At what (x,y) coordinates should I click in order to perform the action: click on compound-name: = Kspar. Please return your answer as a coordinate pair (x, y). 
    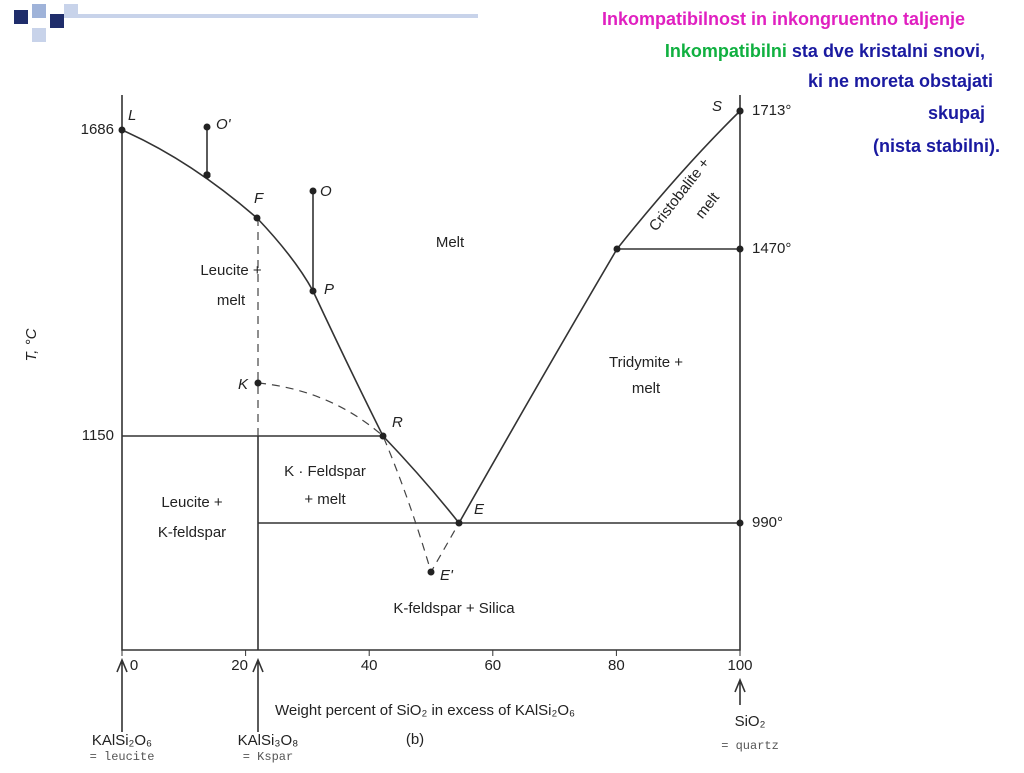
    Looking at the image, I should click on (268, 757).